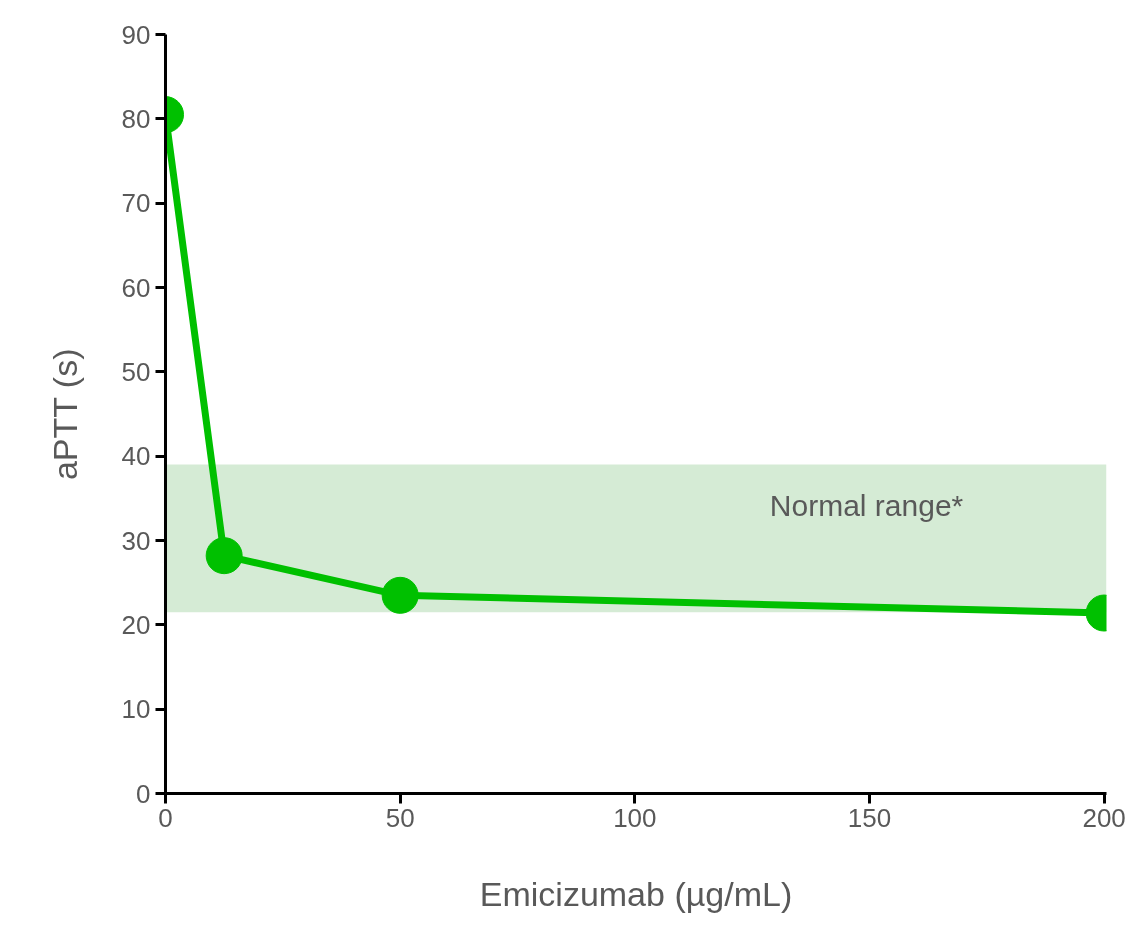 The image size is (1140, 943). What do you see at coordinates (136, 203) in the screenshot?
I see `y-tick-label: 70` at bounding box center [136, 203].